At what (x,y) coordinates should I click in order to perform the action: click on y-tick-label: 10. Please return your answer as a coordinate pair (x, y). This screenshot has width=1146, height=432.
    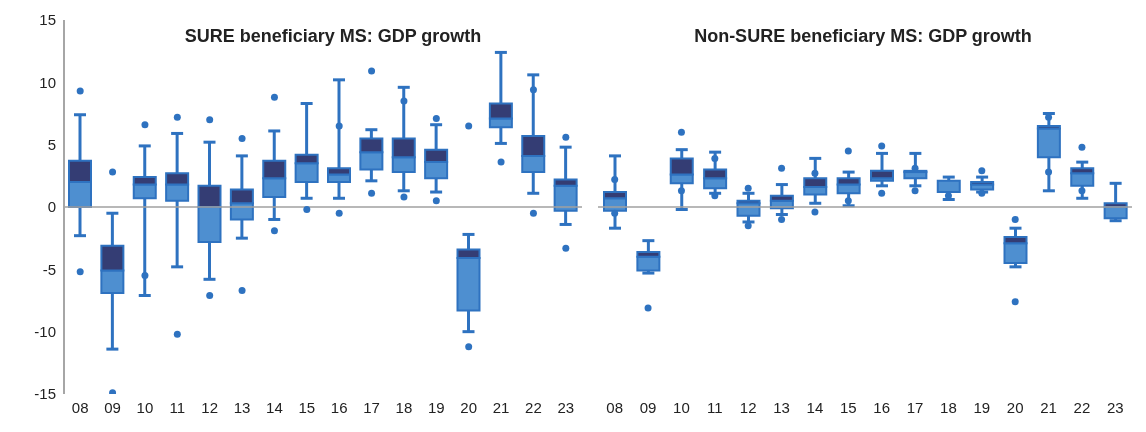
    Looking at the image, I should click on (47, 82).